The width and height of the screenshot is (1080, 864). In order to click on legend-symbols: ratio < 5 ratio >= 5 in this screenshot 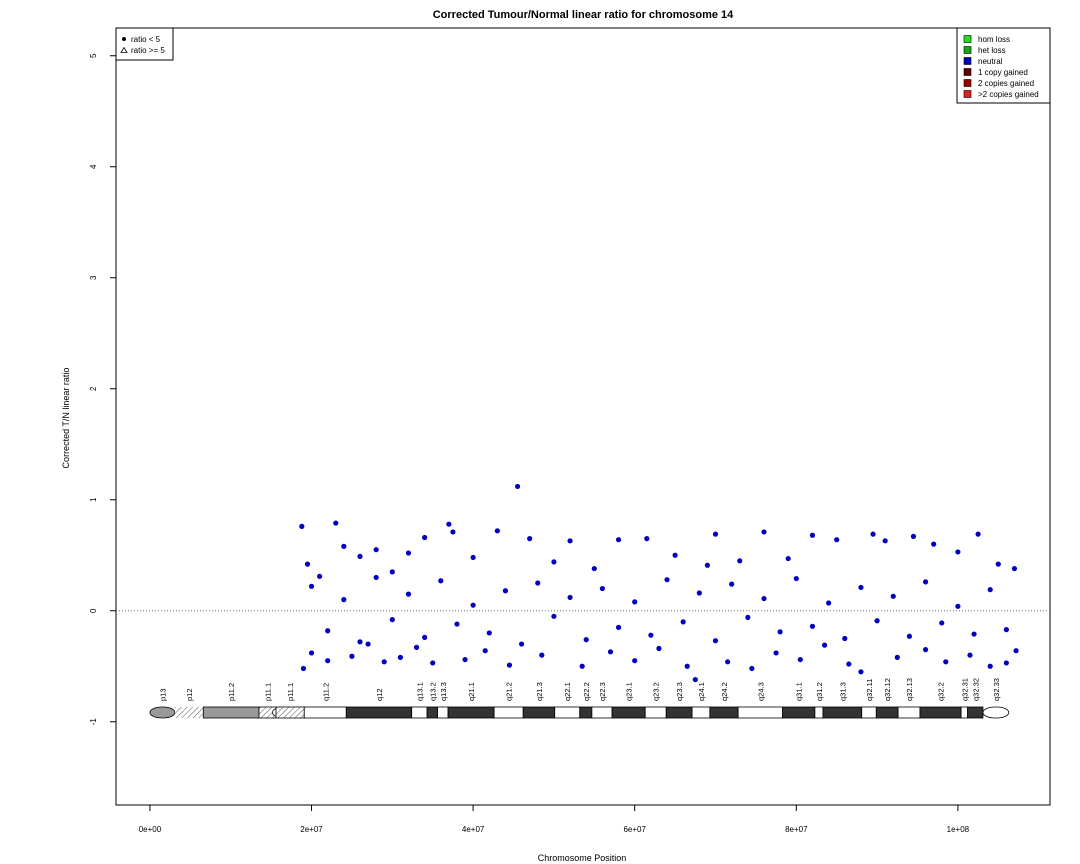, I will do `click(144, 44)`.